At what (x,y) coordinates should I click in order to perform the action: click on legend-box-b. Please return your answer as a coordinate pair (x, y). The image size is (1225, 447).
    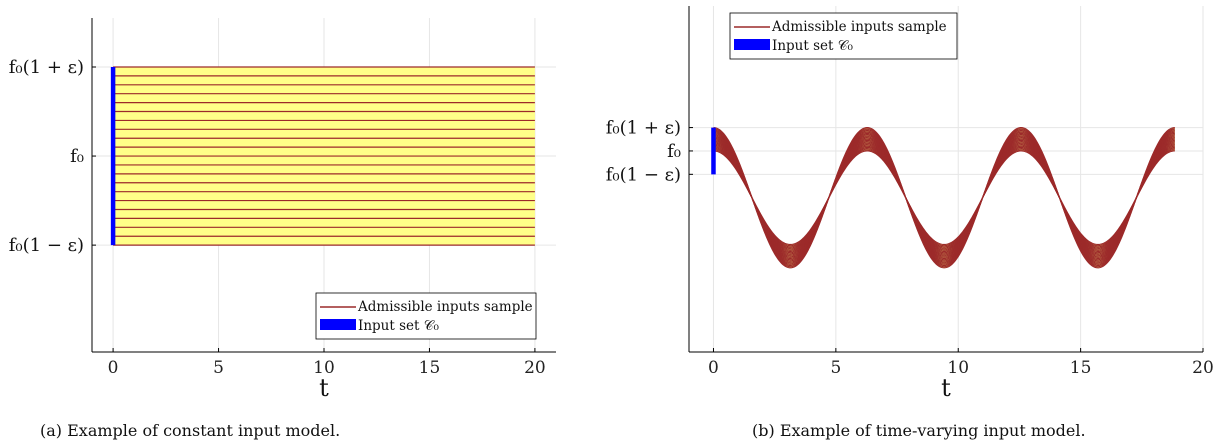
    Looking at the image, I should click on (843, 36).